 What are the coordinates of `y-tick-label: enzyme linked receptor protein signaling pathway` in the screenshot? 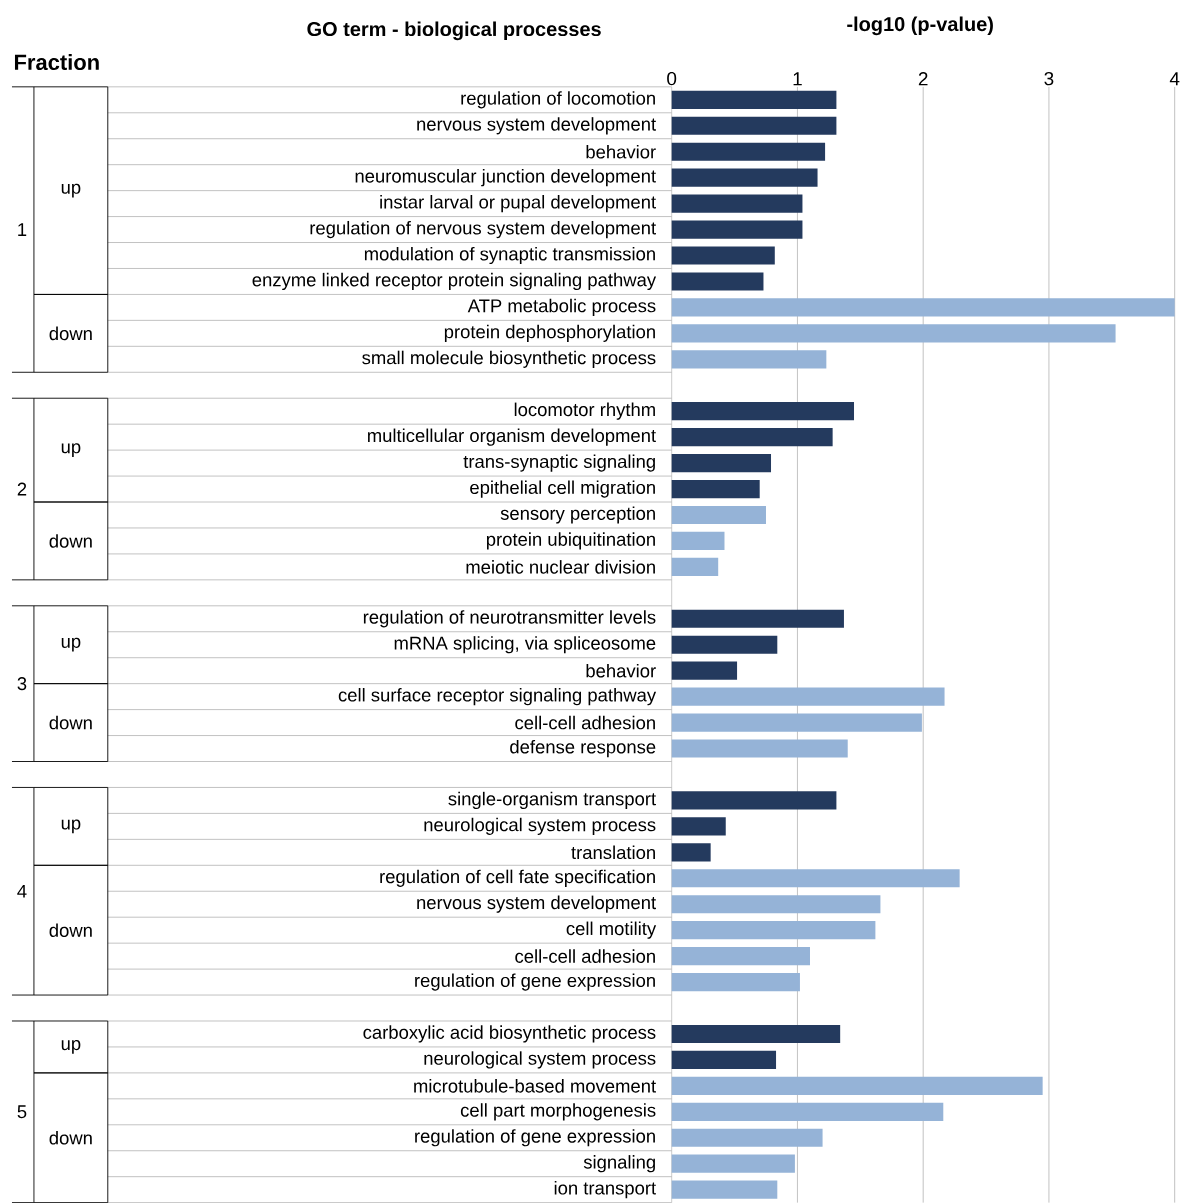 It's located at (454, 281).